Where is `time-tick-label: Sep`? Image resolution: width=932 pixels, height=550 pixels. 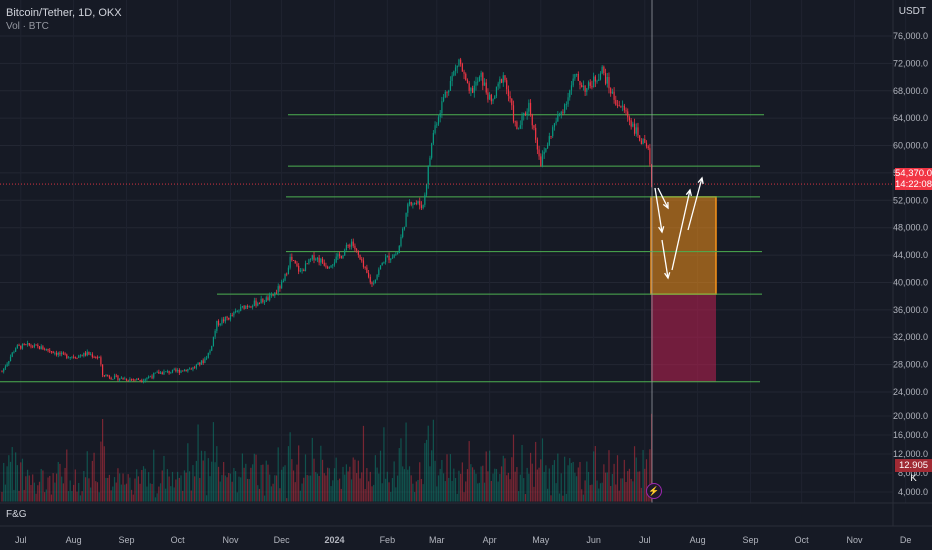 time-tick-label: Sep is located at coordinates (126, 540).